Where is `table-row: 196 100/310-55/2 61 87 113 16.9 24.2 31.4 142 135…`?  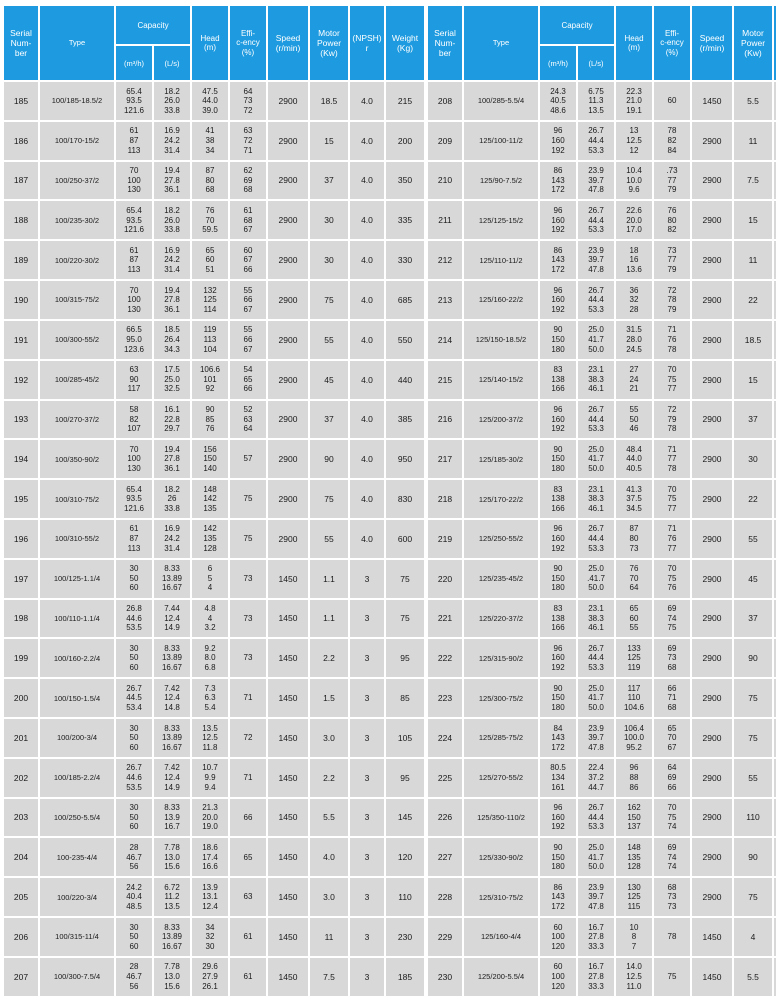
table-row: 196 100/310-55/2 61 87 113 16.9 24.2 31.4 142 135… is located at coordinates (214, 538).